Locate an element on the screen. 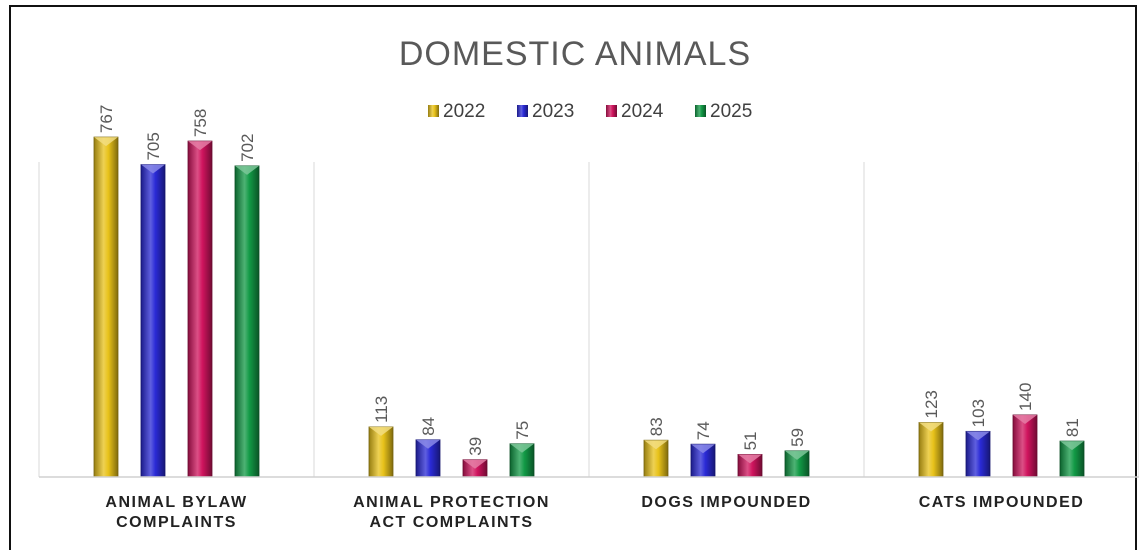 This screenshot has width=1144, height=552. data-label: 74 is located at coordinates (703, 430).